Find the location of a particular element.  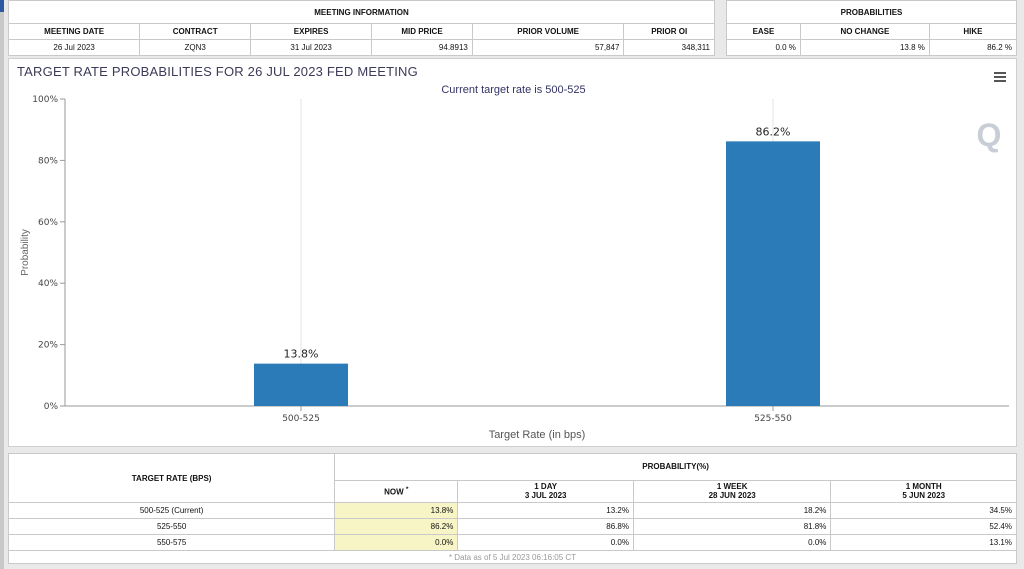

week-cell: 0.0% is located at coordinates (732, 542).